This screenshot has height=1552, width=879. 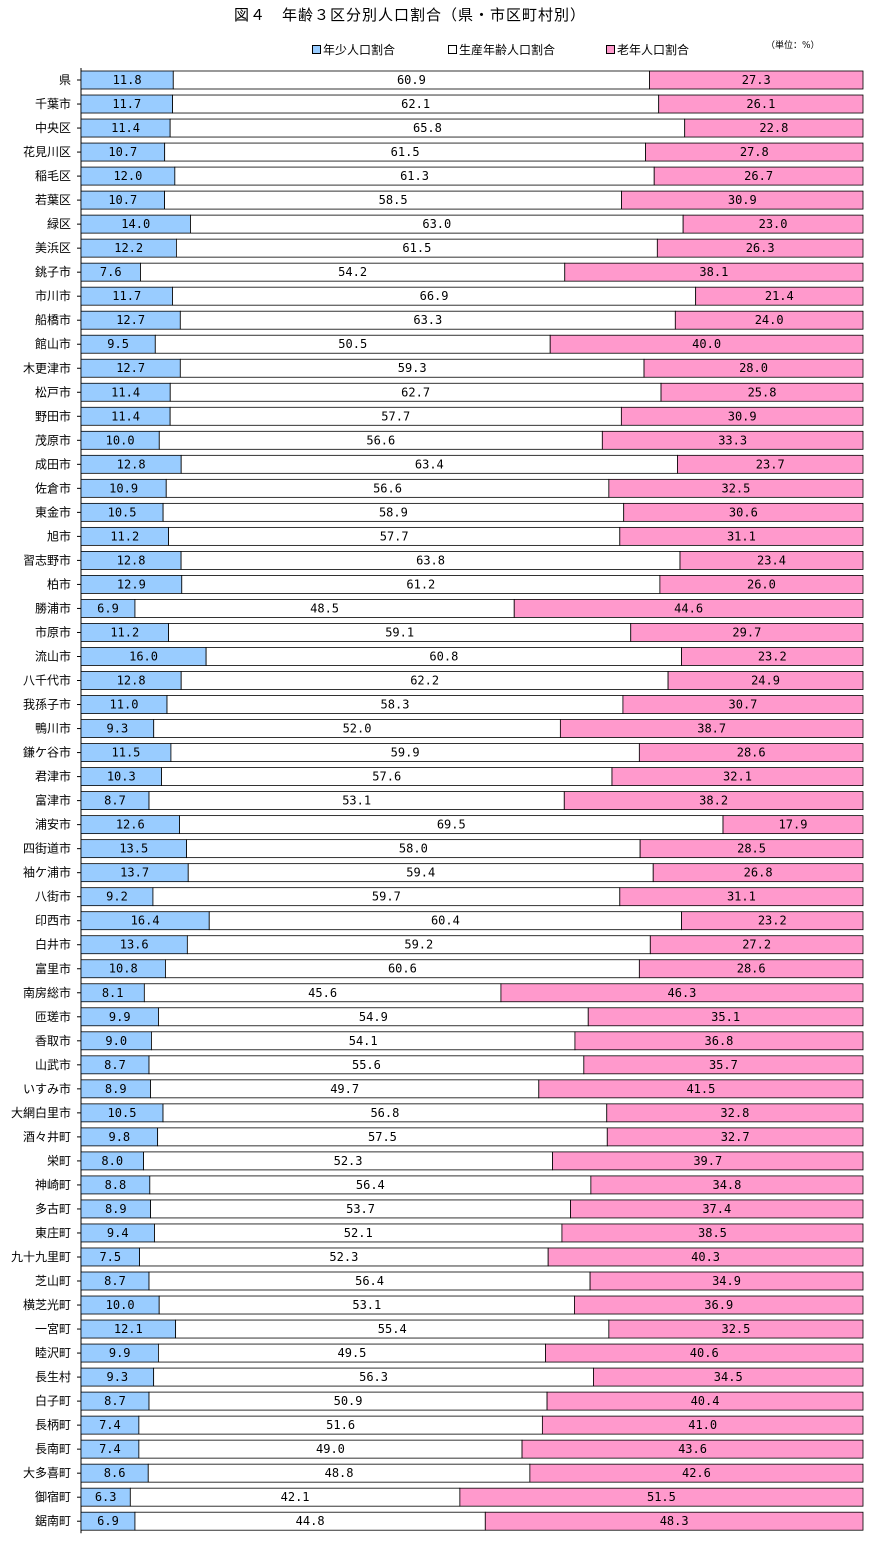 I want to click on legend-item-youth: 年少人口割合, so click(x=354, y=49).